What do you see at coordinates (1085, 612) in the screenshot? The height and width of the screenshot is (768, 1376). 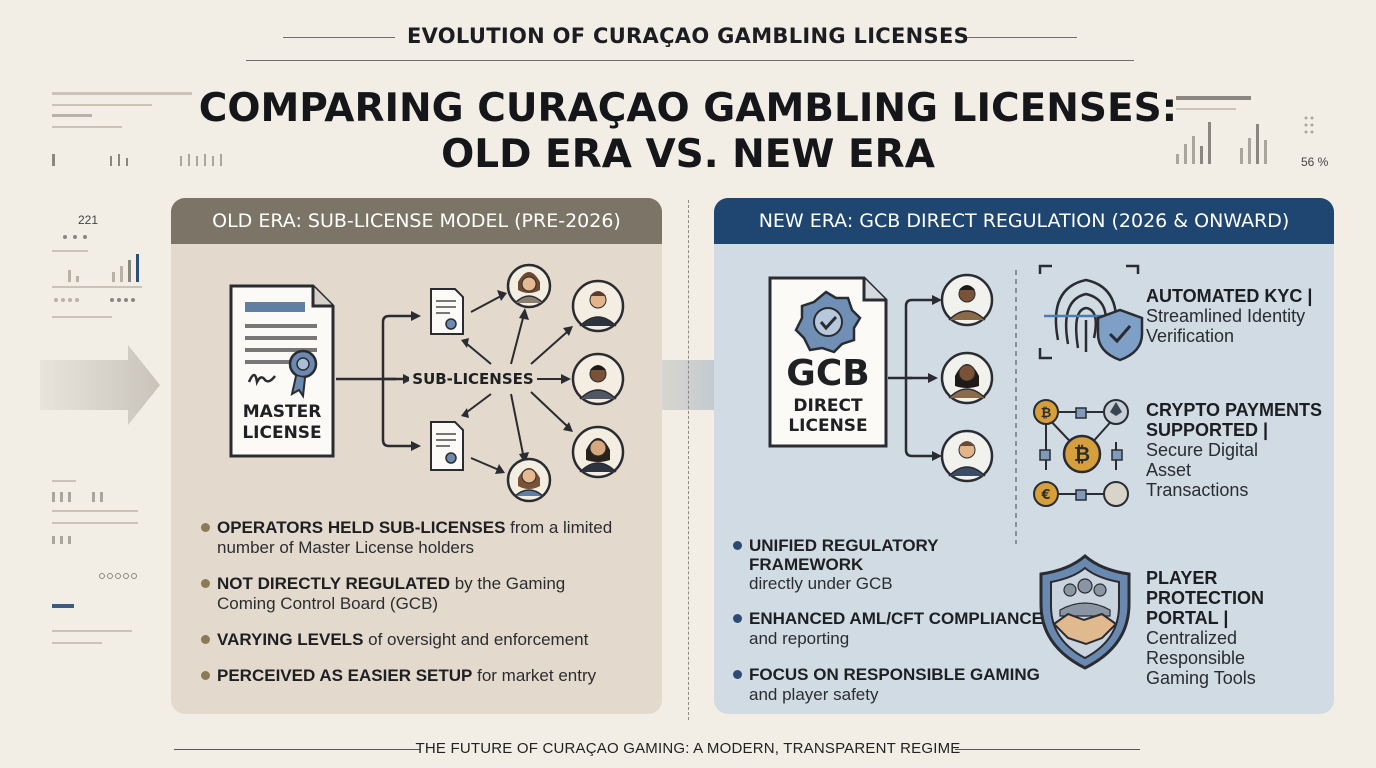 I see `handshake-shield-icon` at bounding box center [1085, 612].